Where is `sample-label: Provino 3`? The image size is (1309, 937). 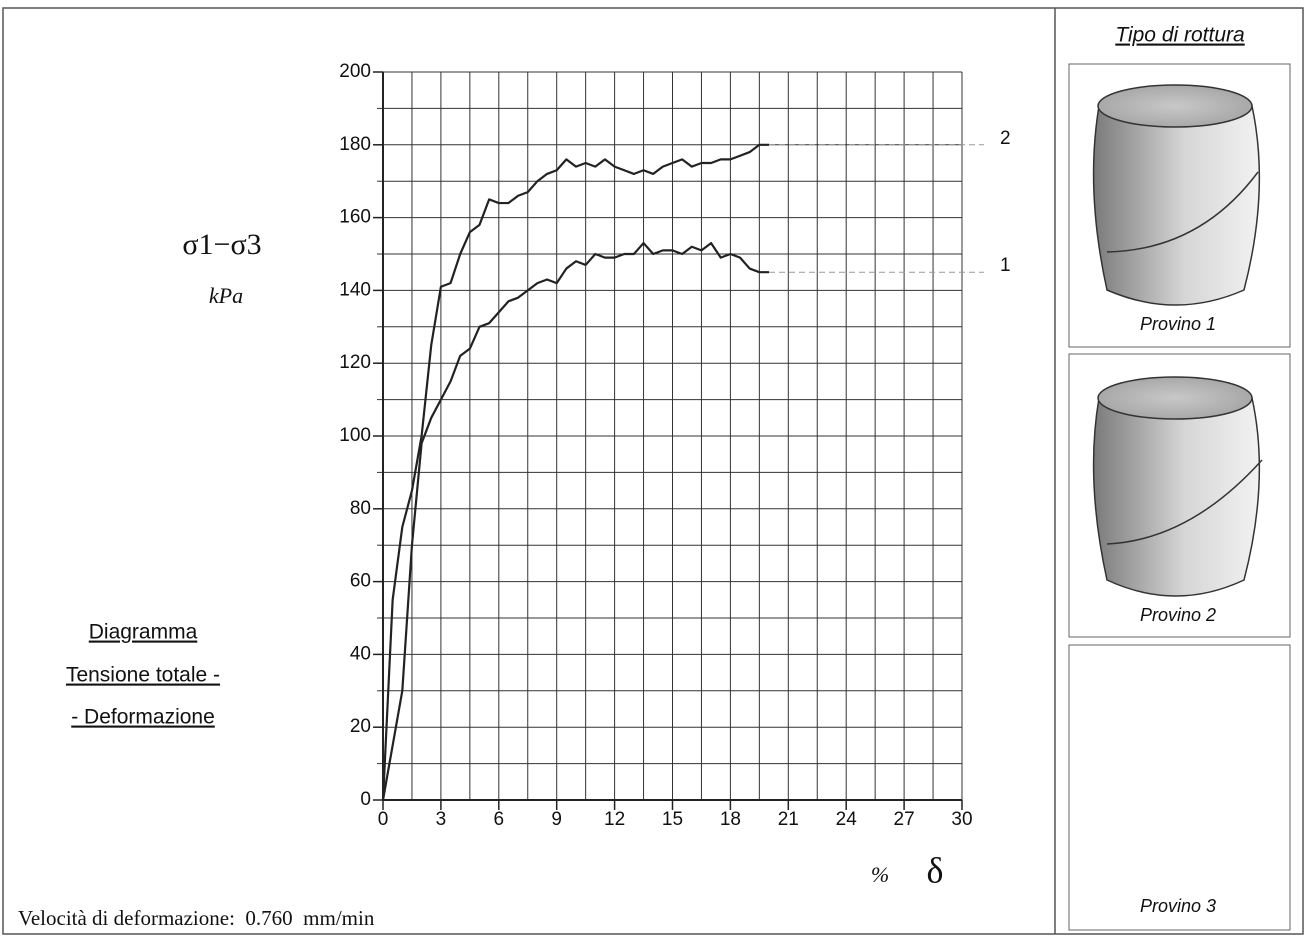 sample-label: Provino 3 is located at coordinates (1178, 906).